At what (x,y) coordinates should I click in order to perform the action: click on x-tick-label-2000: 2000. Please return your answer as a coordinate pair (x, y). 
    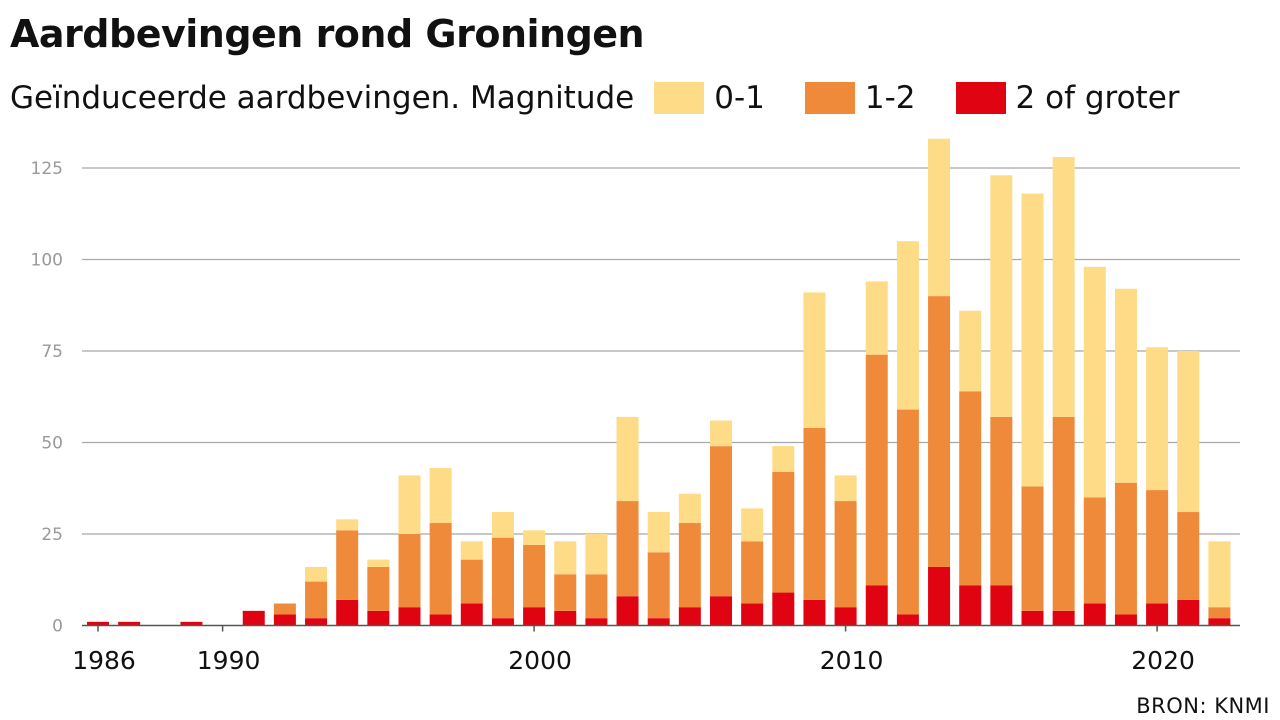
    Looking at the image, I should click on (540, 660).